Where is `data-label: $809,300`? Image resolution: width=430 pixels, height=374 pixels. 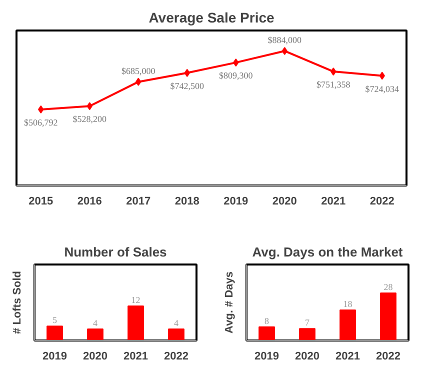
data-label: $809,300 is located at coordinates (236, 75).